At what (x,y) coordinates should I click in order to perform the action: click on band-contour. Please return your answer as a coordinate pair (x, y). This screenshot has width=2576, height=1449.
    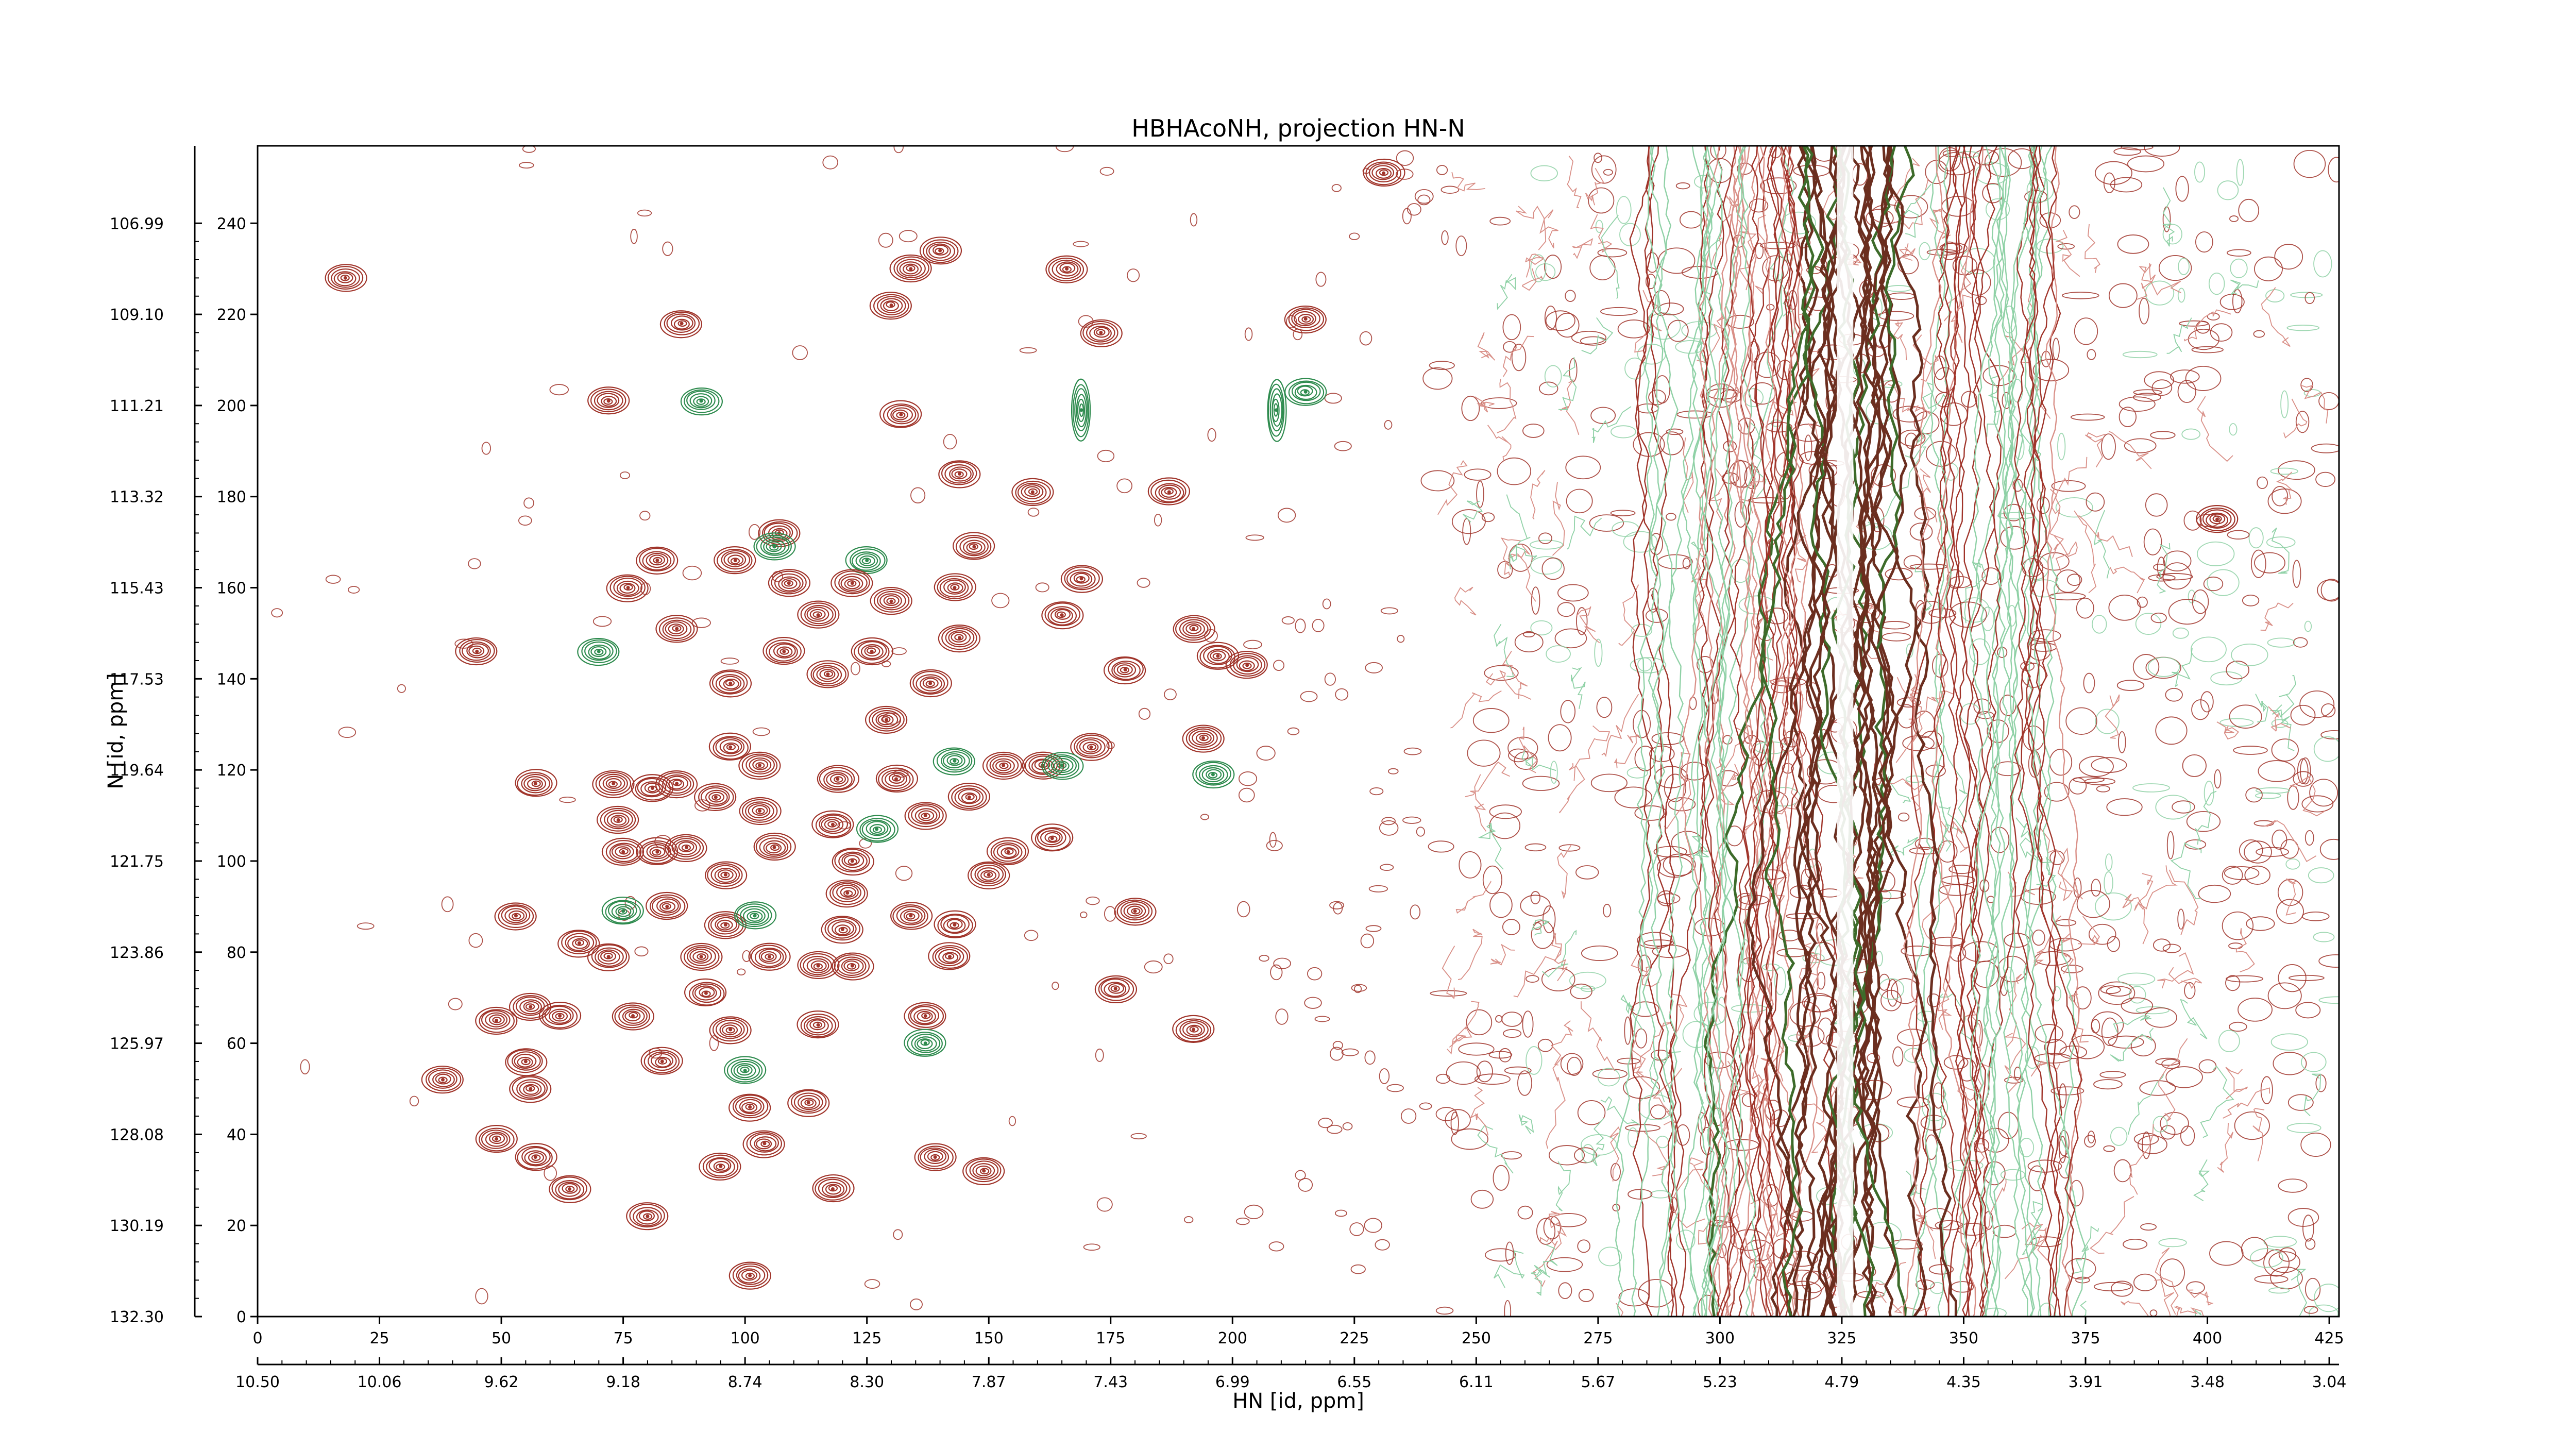
    Looking at the image, I should click on (1754, 731).